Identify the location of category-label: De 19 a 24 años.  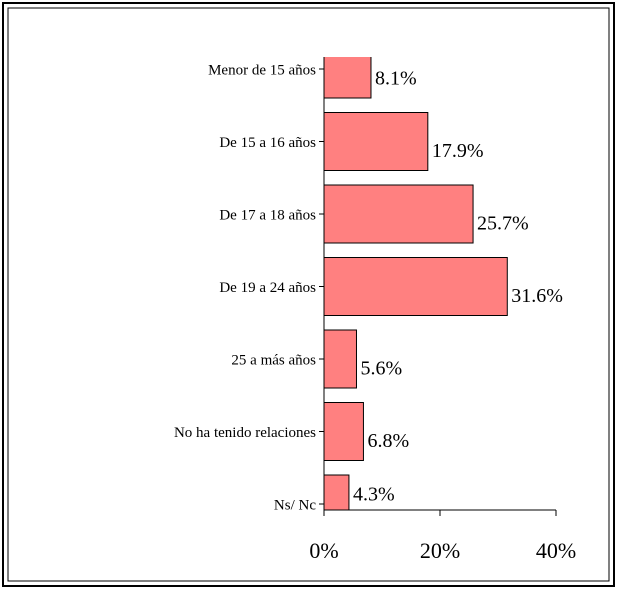
(267, 288).